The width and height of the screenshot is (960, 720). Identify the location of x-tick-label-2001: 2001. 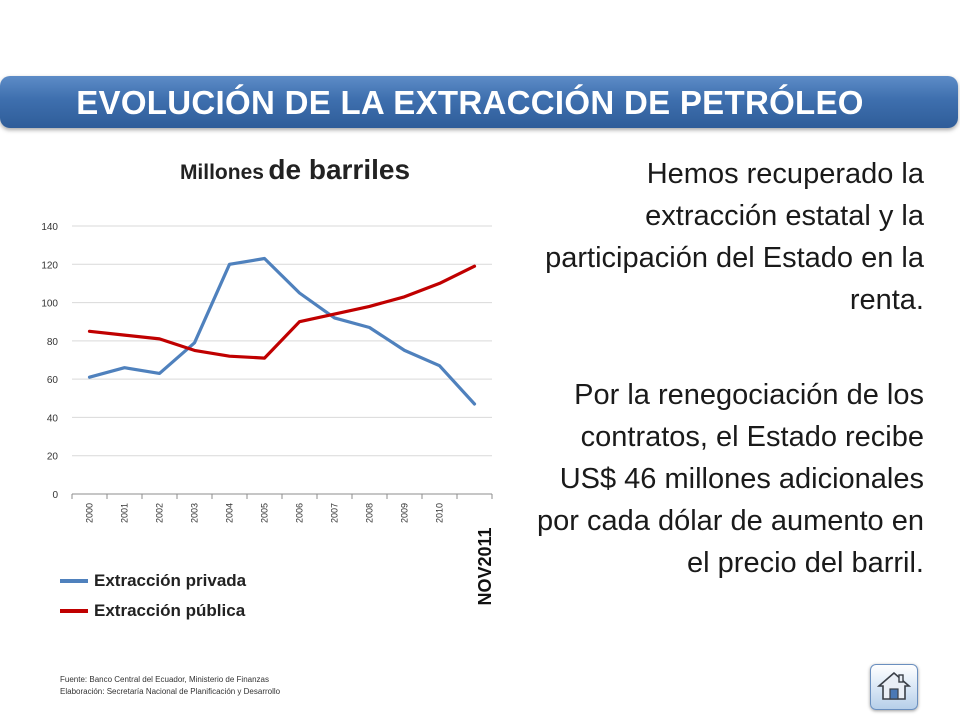
(125, 513).